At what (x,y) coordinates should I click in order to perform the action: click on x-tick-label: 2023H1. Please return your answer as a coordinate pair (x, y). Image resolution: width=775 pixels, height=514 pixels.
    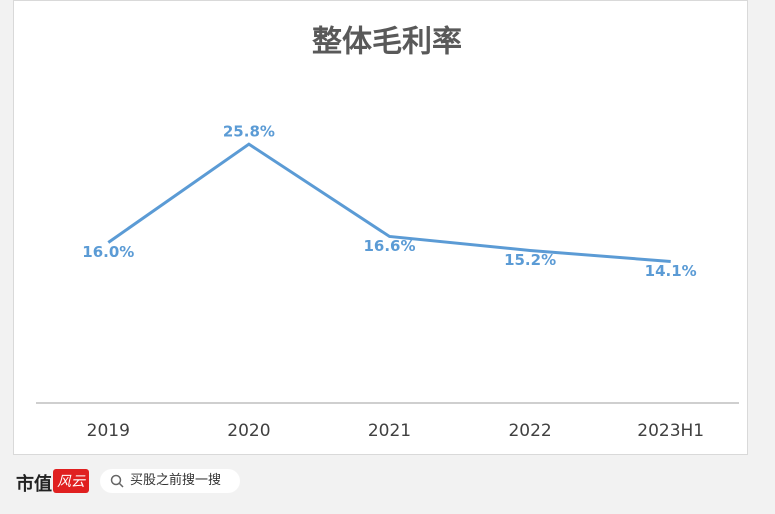
    Looking at the image, I should click on (670, 431).